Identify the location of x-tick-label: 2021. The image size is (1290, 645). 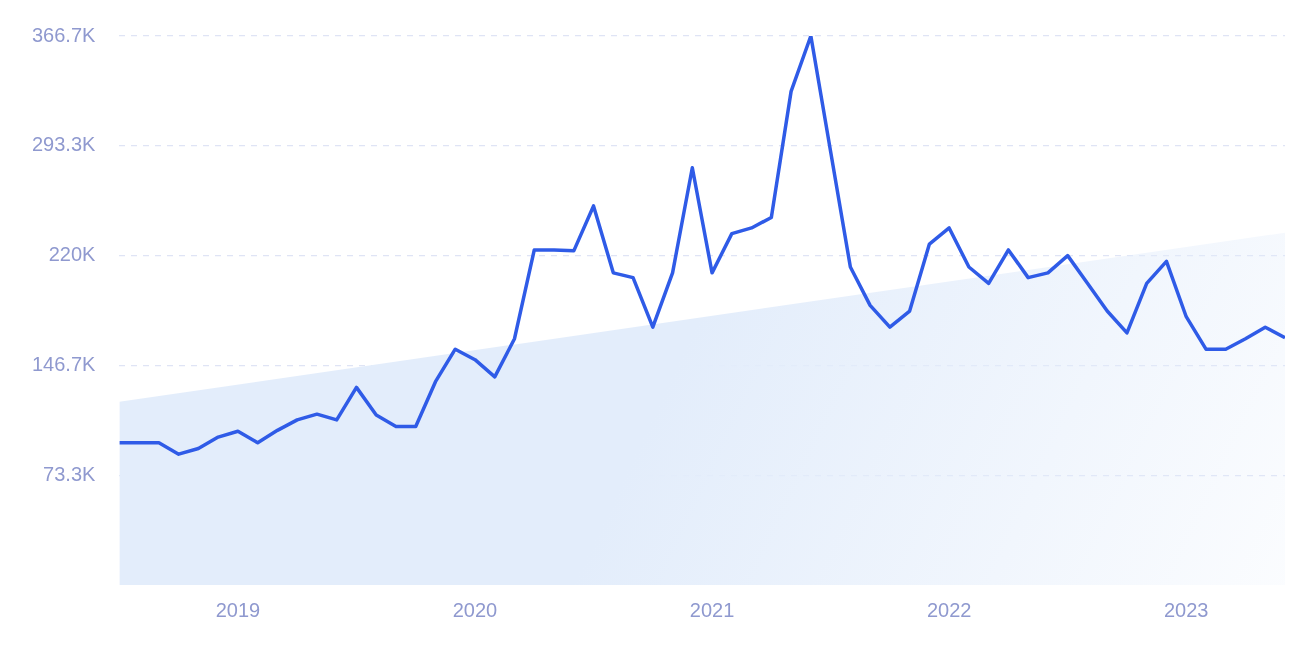
(712, 609).